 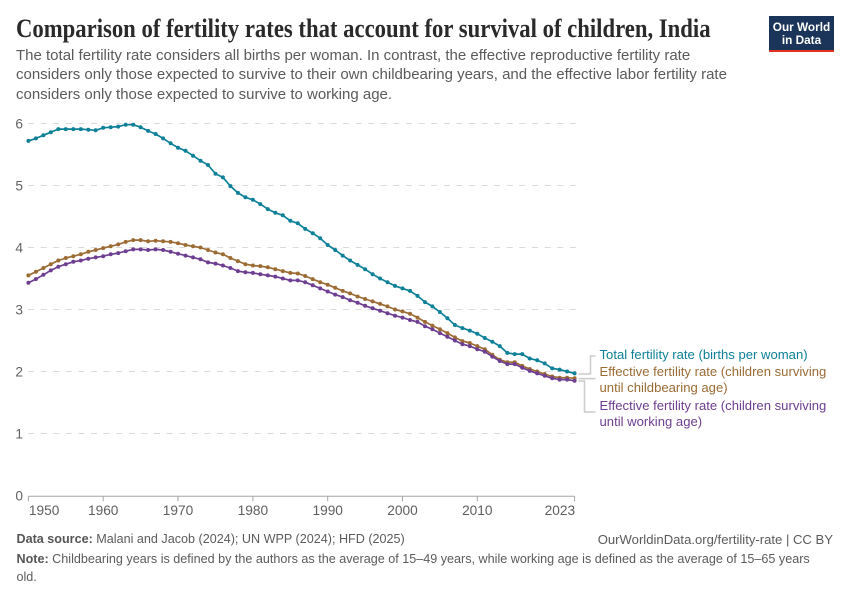 What do you see at coordinates (477, 510) in the screenshot?
I see `svg-text: 2010` at bounding box center [477, 510].